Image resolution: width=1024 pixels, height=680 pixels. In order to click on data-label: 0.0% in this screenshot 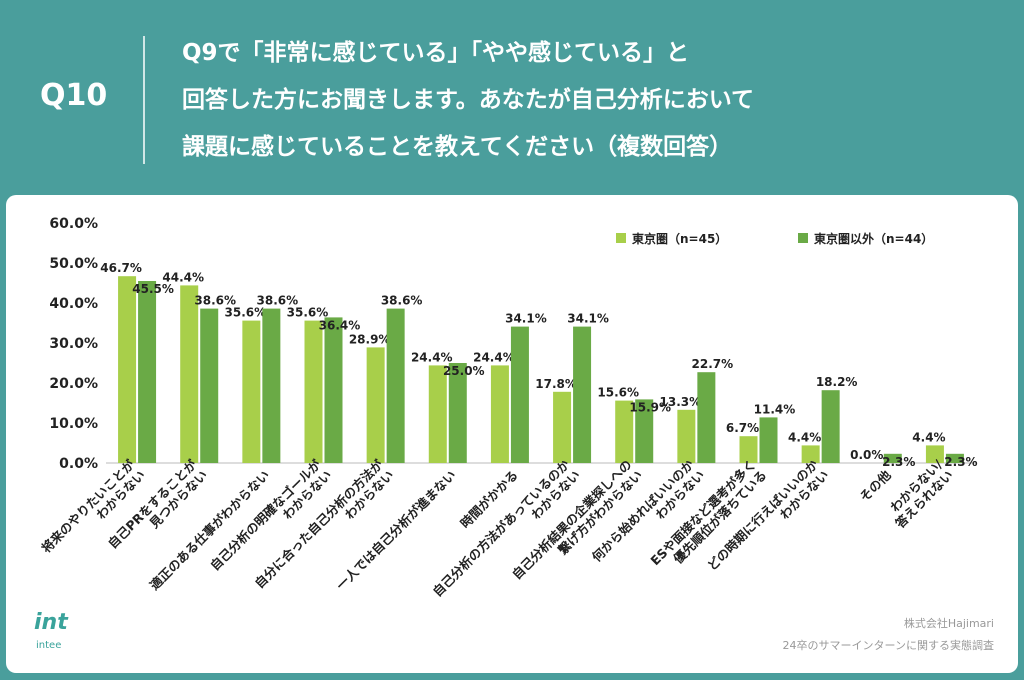, I will do `click(866, 455)`.